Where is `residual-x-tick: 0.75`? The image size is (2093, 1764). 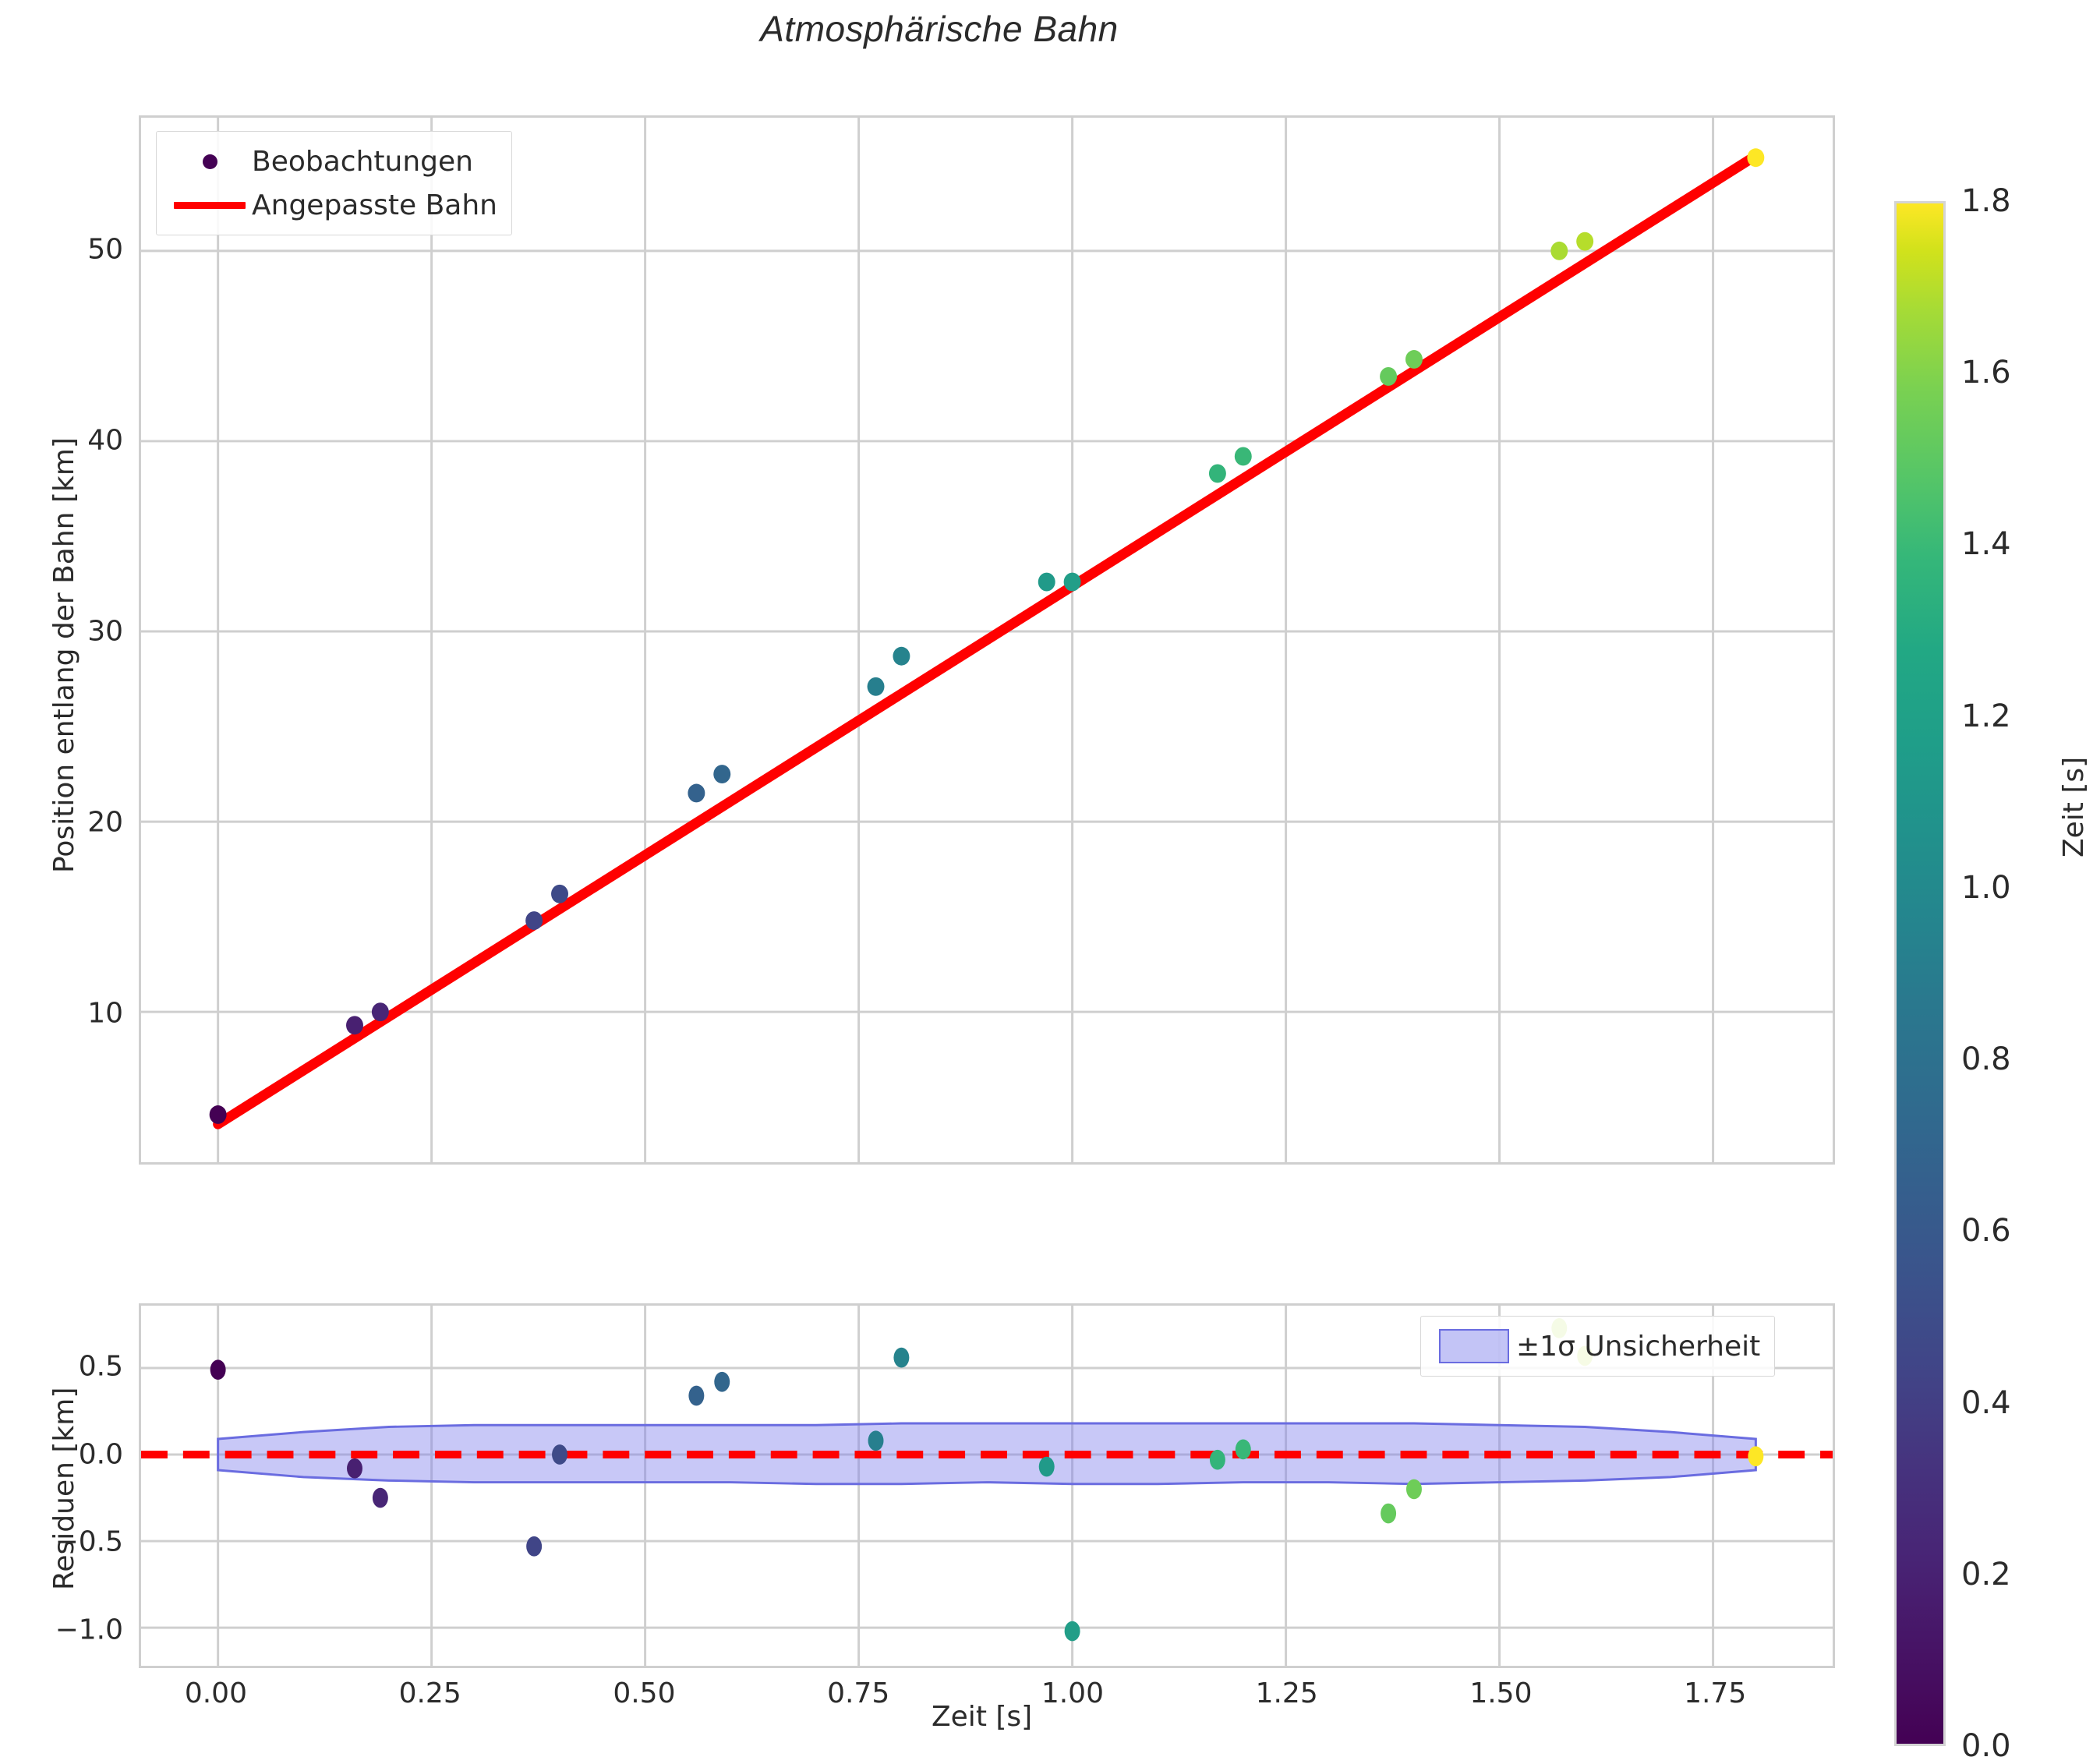 residual-x-tick: 0.75 is located at coordinates (858, 1693).